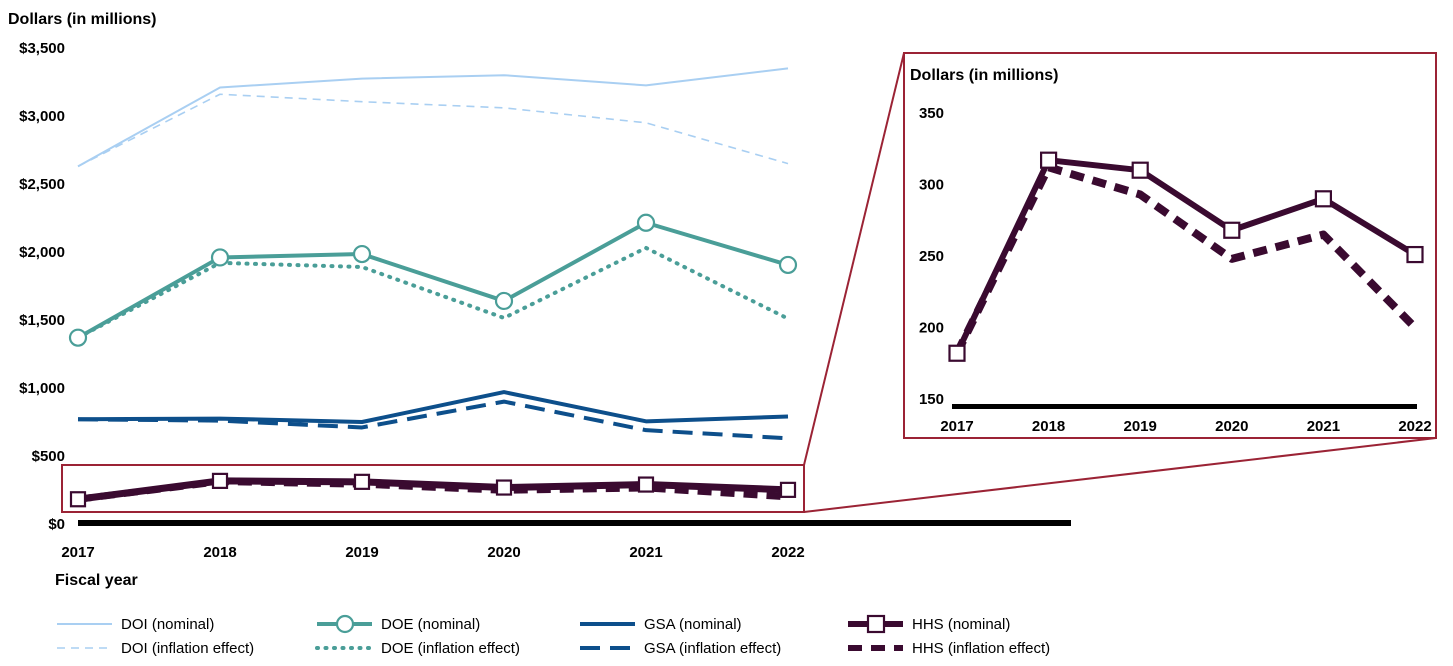 The image size is (1453, 666). I want to click on series-line-gsa-nominal, so click(433, 407).